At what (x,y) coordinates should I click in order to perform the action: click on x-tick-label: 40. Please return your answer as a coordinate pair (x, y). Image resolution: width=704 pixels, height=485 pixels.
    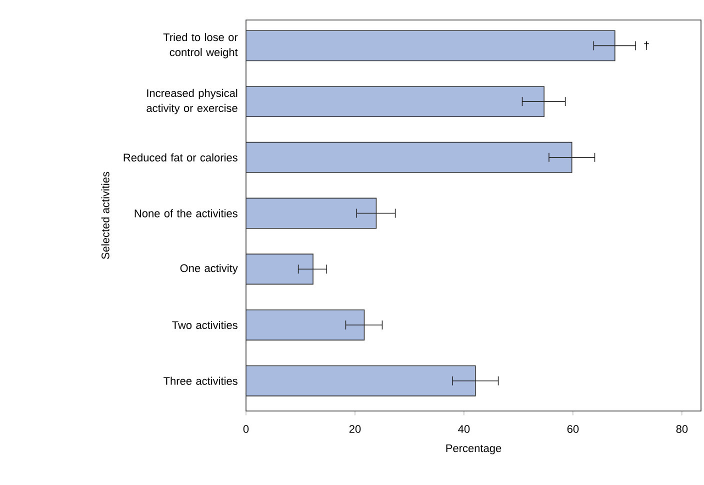
    Looking at the image, I should click on (464, 429).